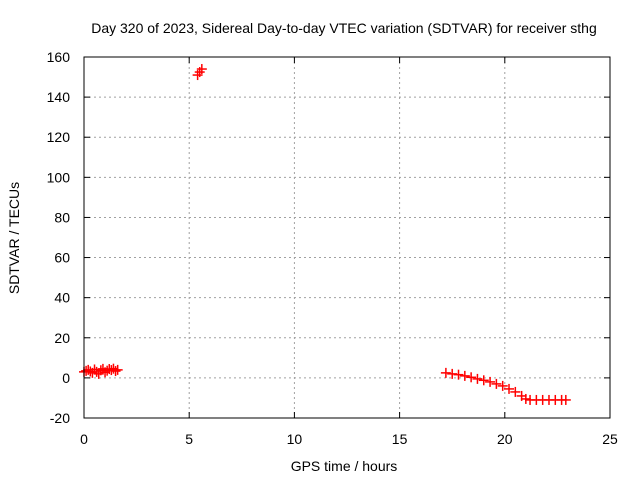 The image size is (640, 485). I want to click on x-axis-label: GPS time / hours, so click(344, 466).